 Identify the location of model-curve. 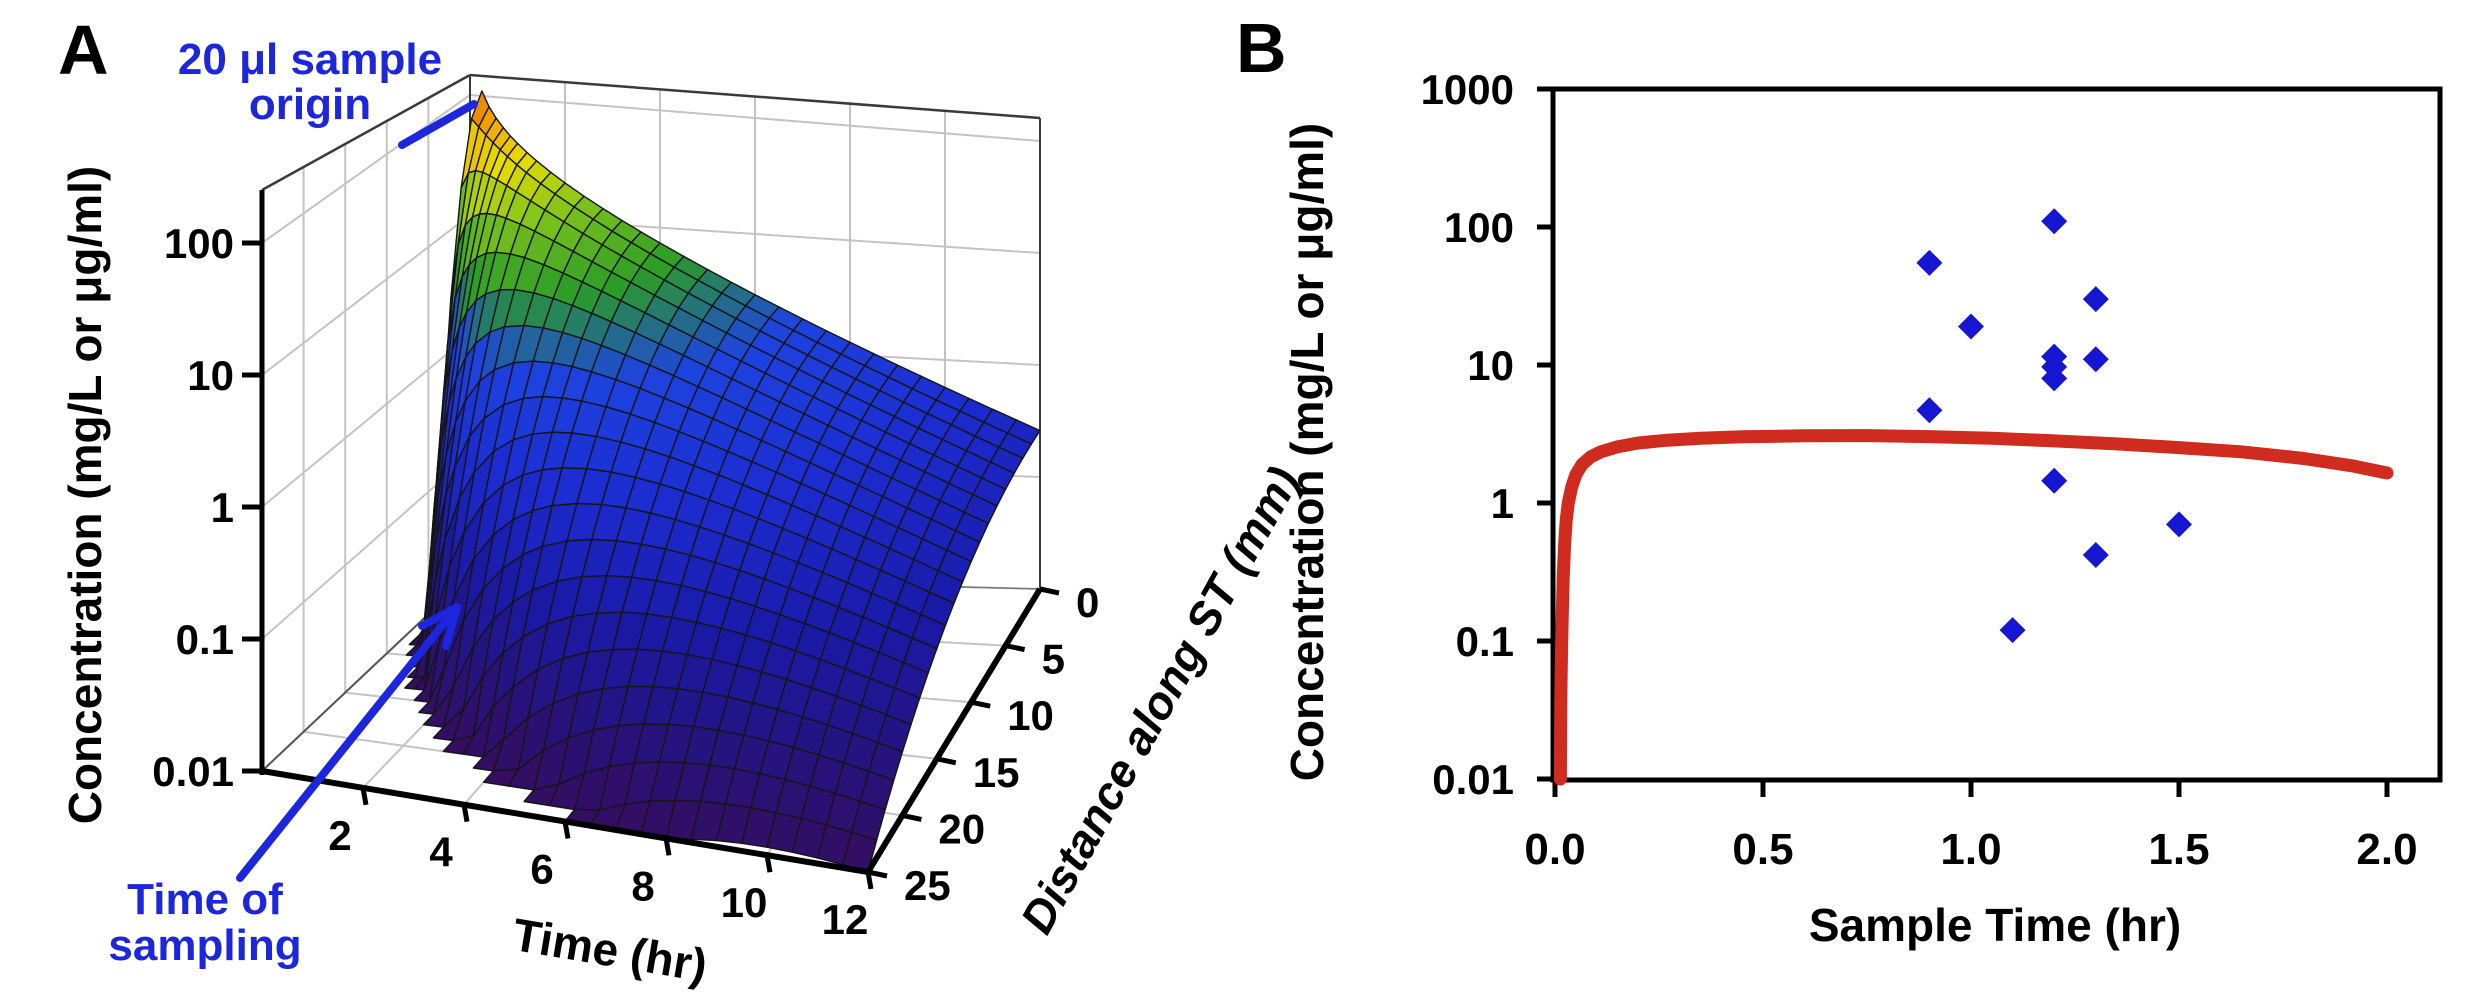
(1973, 607).